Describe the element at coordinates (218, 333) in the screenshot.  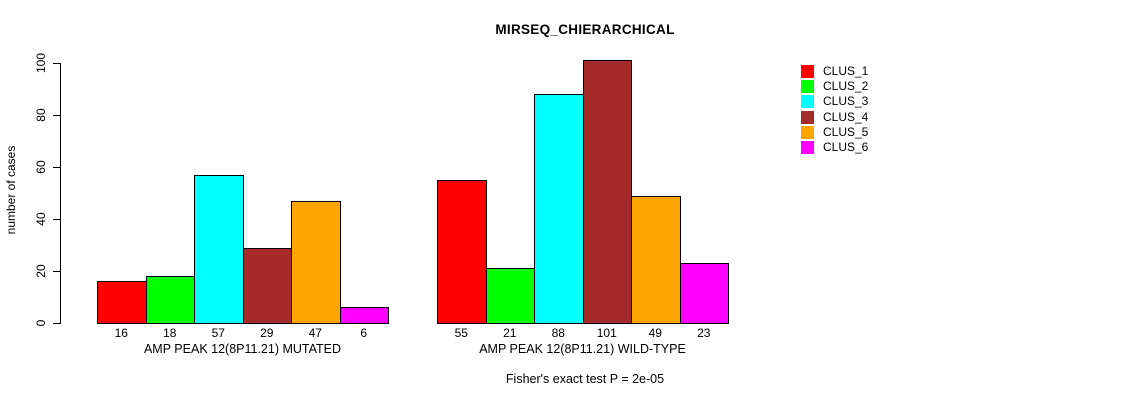
I see `bar-value-label: 57` at that location.